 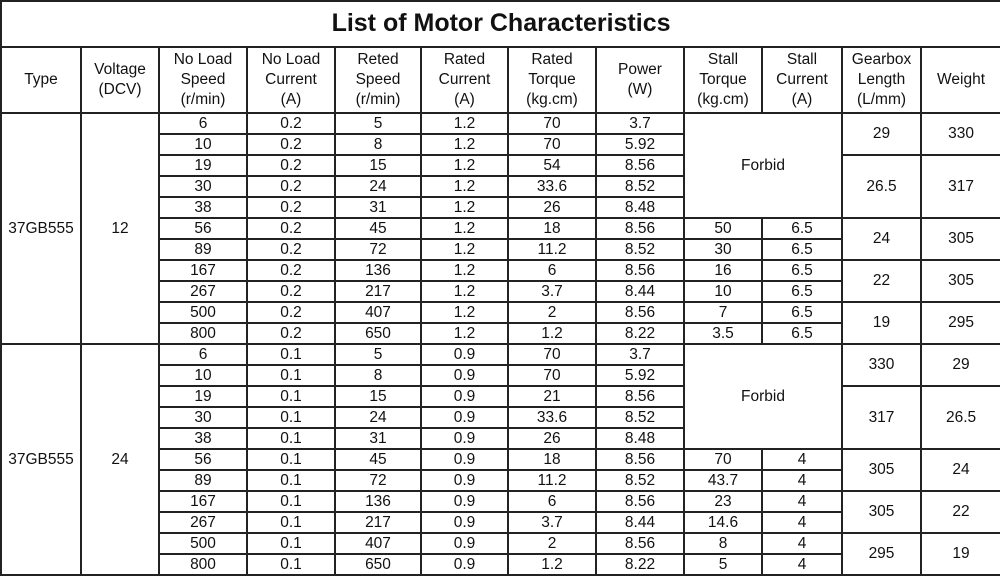 What do you see at coordinates (881, 554) in the screenshot?
I see `gearbox-length-cell: 295` at bounding box center [881, 554].